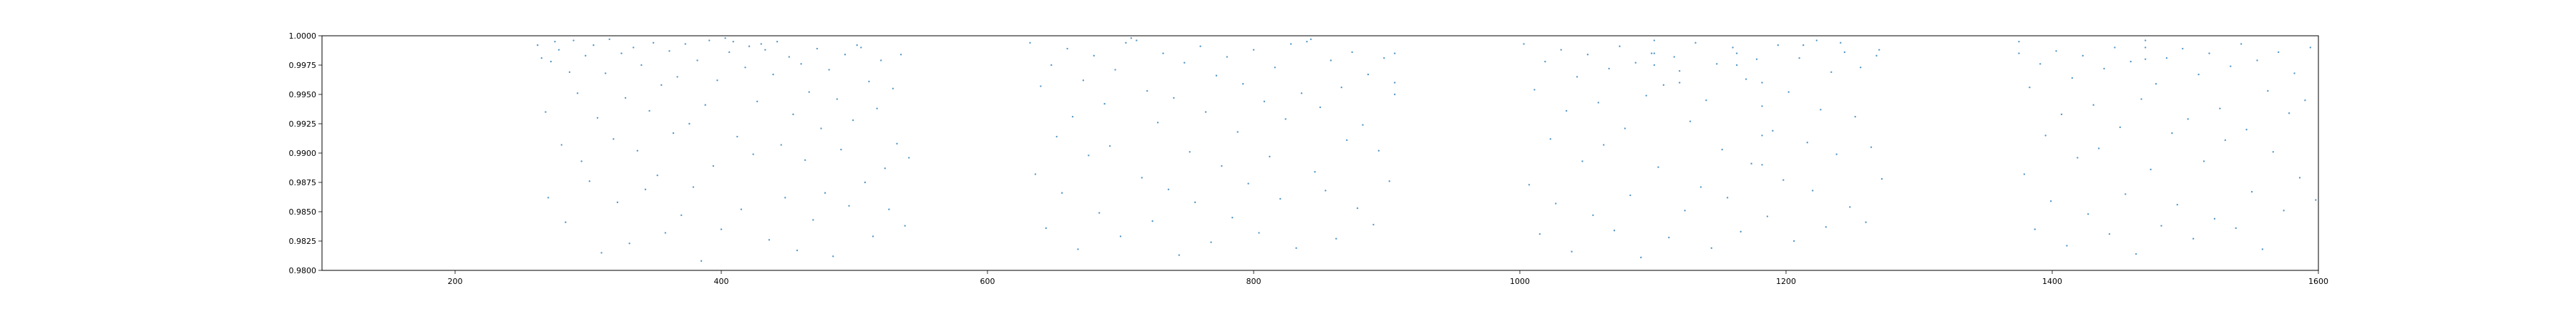 Image resolution: width=2576 pixels, height=309 pixels. I want to click on x-tick-label: 1200, so click(1786, 281).